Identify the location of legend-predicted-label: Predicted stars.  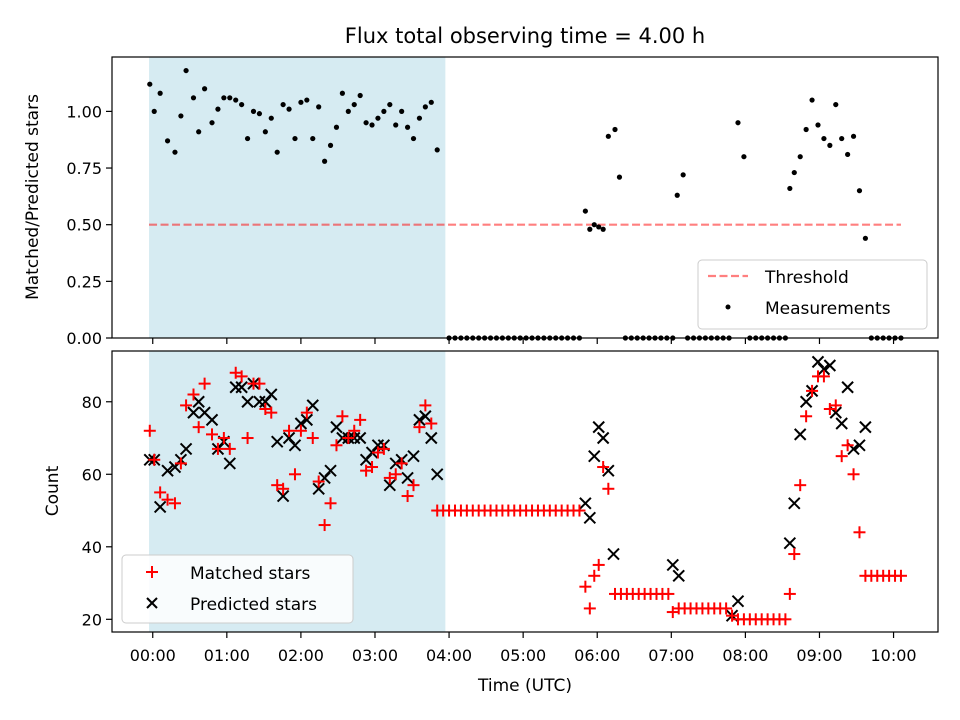
(253, 605).